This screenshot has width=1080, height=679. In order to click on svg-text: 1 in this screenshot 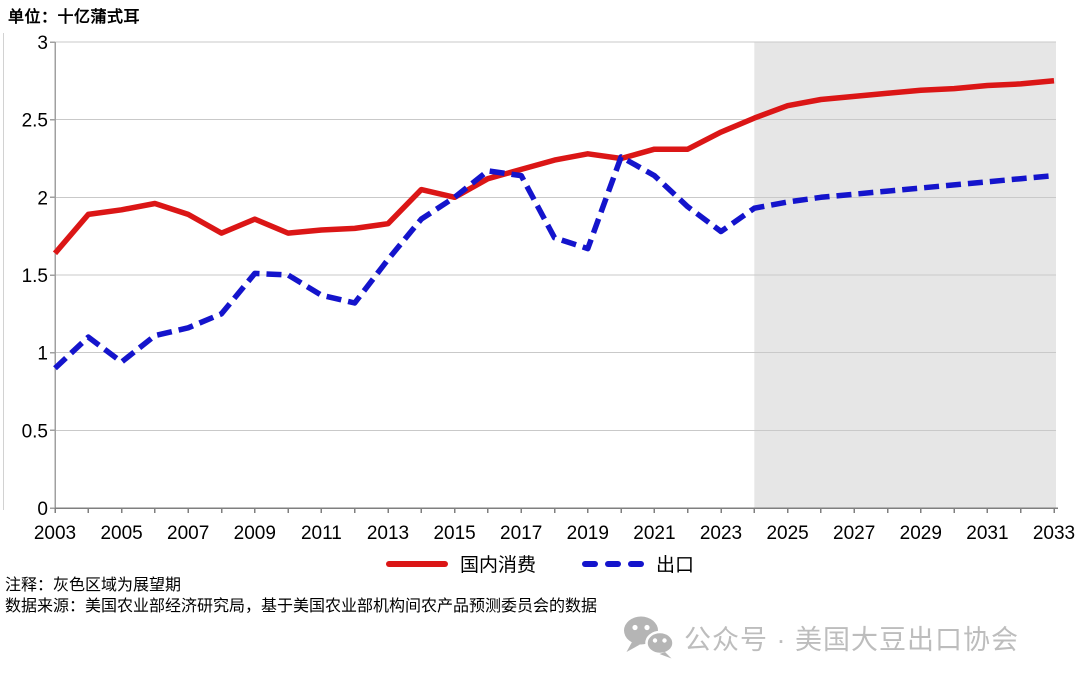, I will do `click(42, 354)`.